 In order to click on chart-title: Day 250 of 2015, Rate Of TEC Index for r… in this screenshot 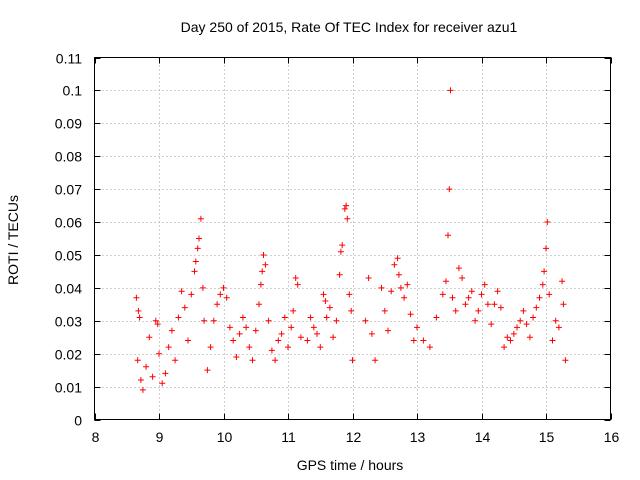, I will do `click(349, 27)`.